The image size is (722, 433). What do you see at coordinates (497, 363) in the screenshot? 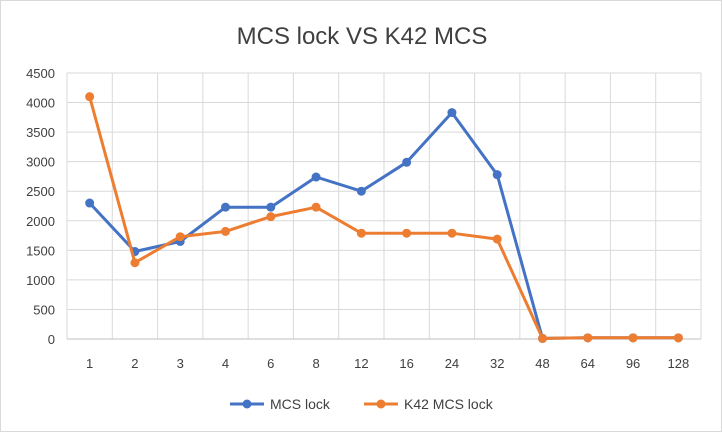
I see `x-tick-label: 32` at bounding box center [497, 363].